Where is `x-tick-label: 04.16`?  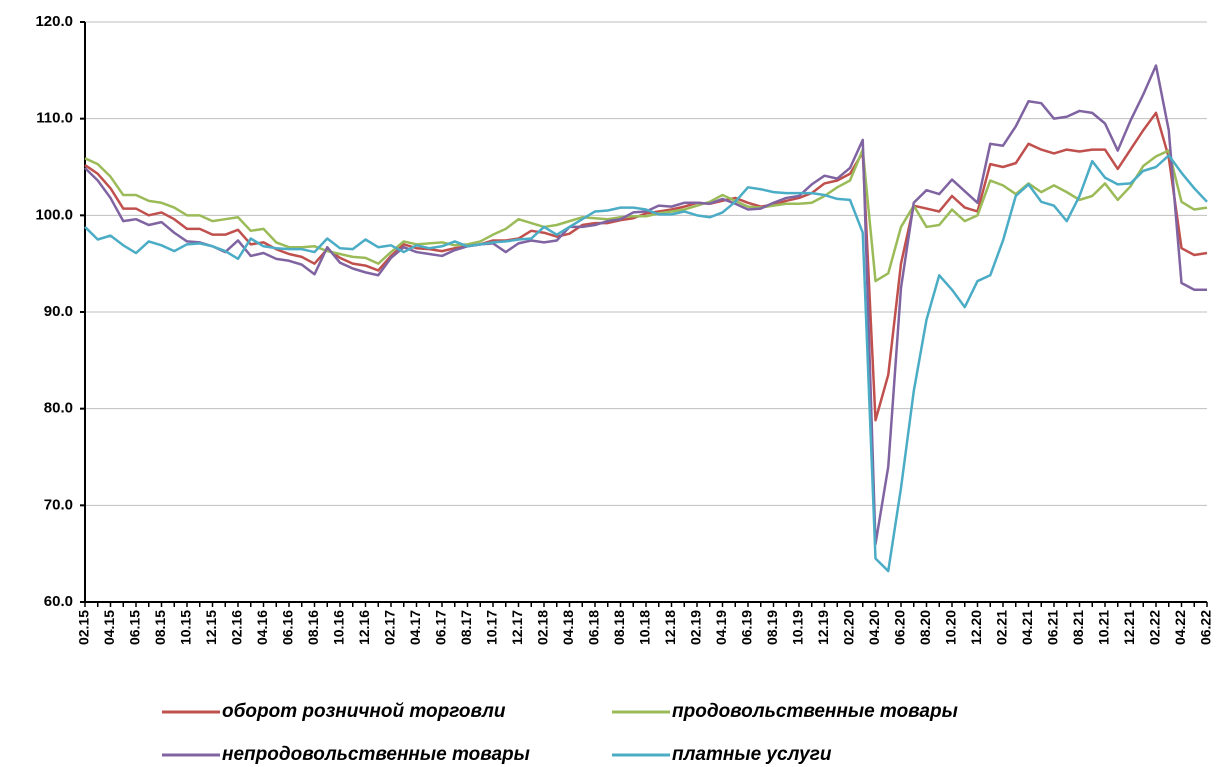 x-tick-label: 04.16 is located at coordinates (262, 627).